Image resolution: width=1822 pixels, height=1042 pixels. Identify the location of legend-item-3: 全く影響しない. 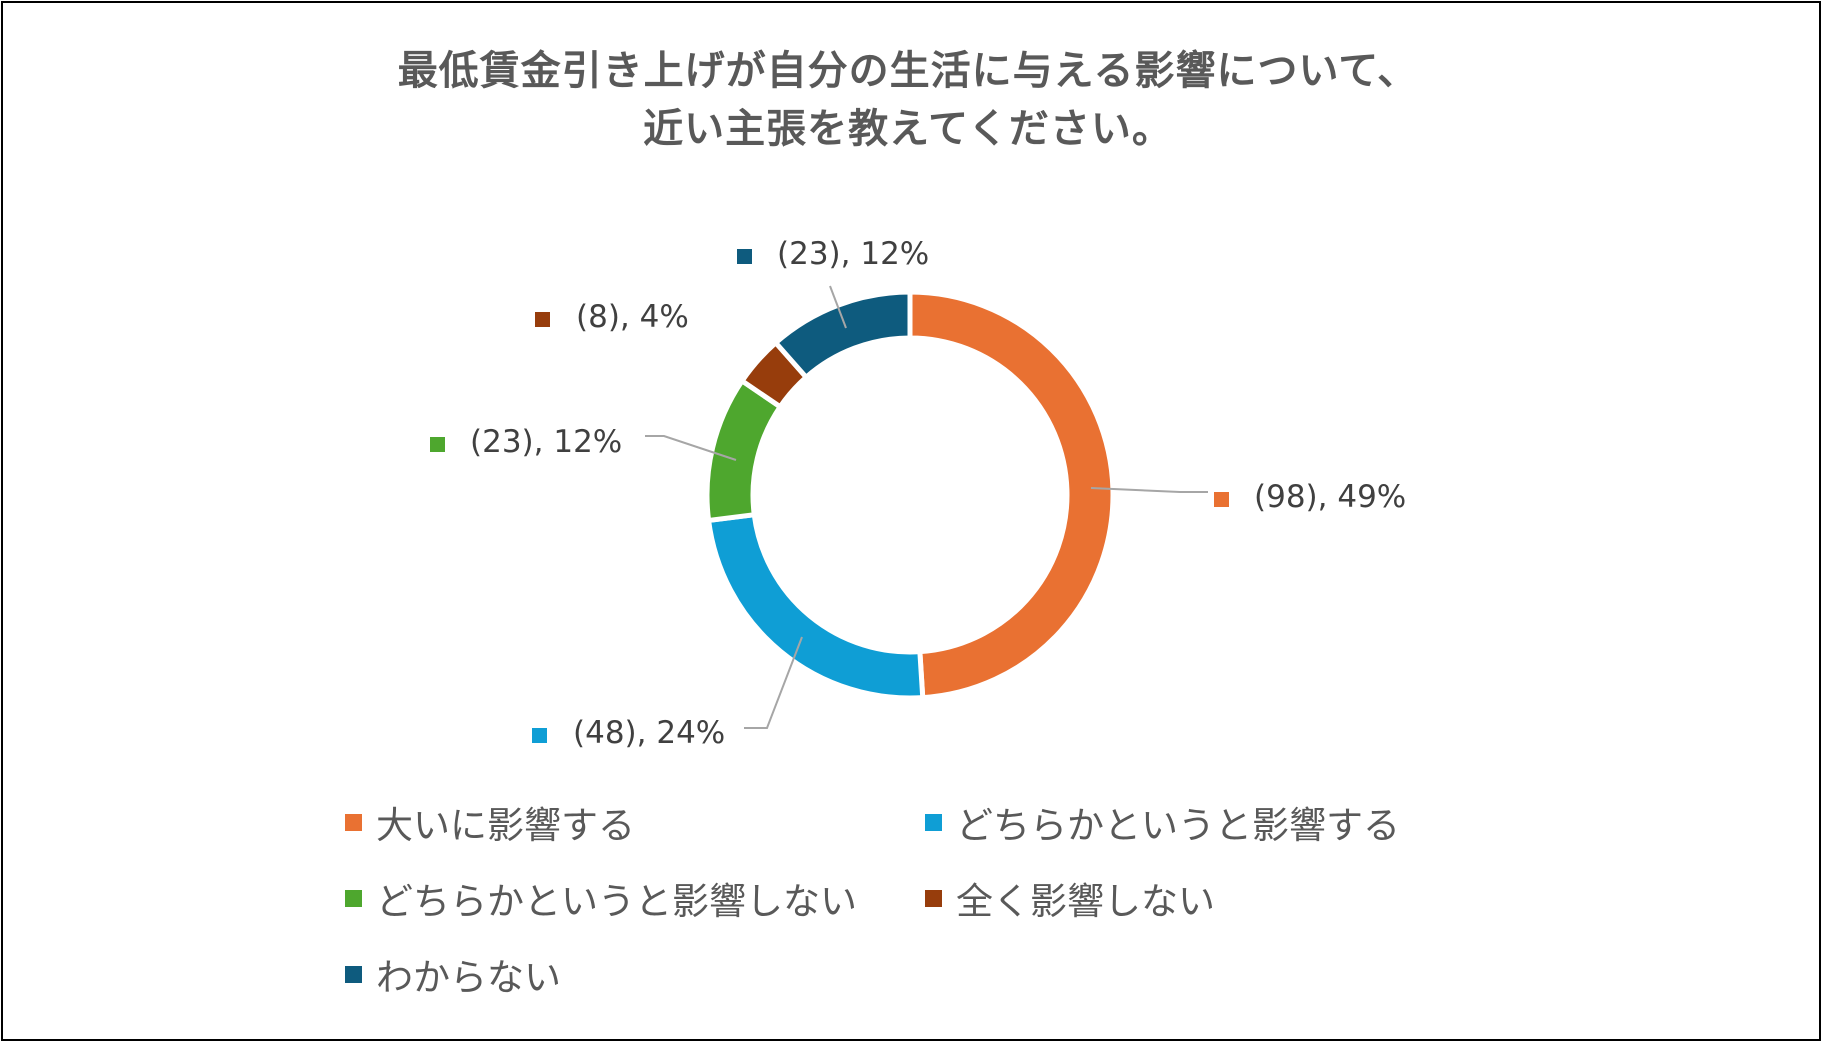
(1070, 898).